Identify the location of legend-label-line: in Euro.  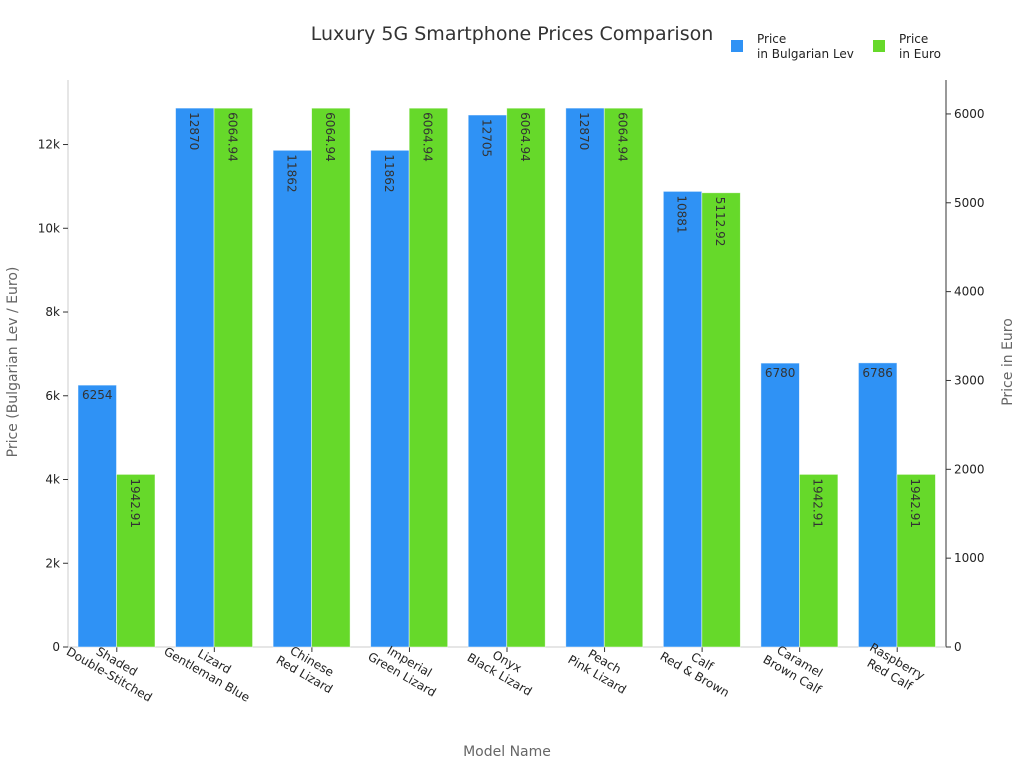
(920, 54).